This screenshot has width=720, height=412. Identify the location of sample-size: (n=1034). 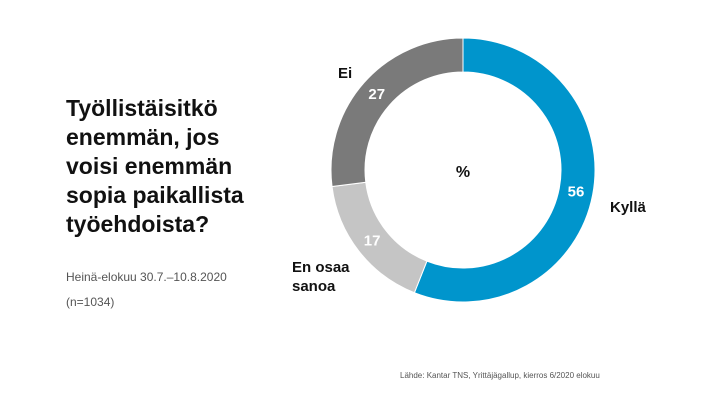
(90, 302).